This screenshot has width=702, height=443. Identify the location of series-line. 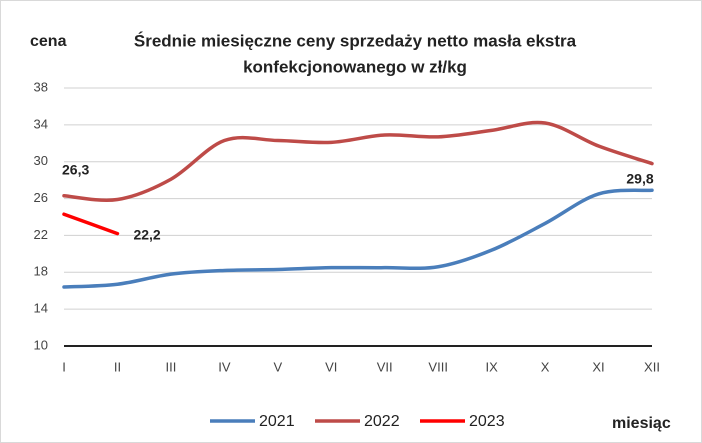
(91, 224).